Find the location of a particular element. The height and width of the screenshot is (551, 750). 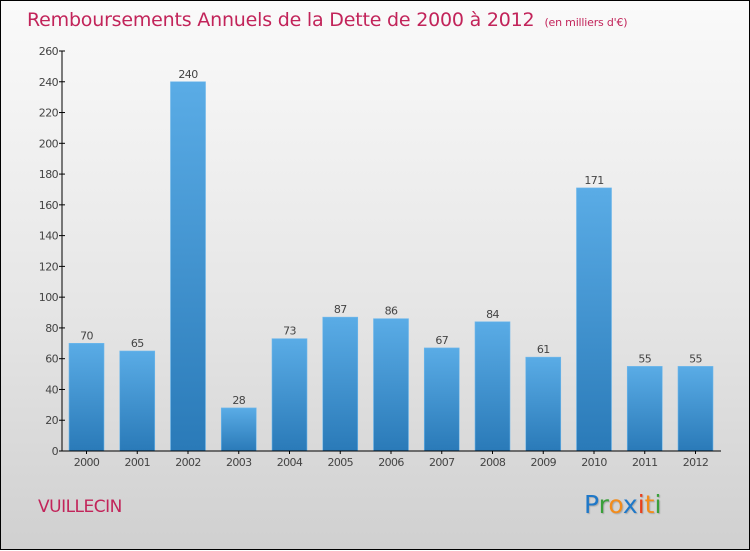

x-tick-label: 2012 is located at coordinates (696, 462).